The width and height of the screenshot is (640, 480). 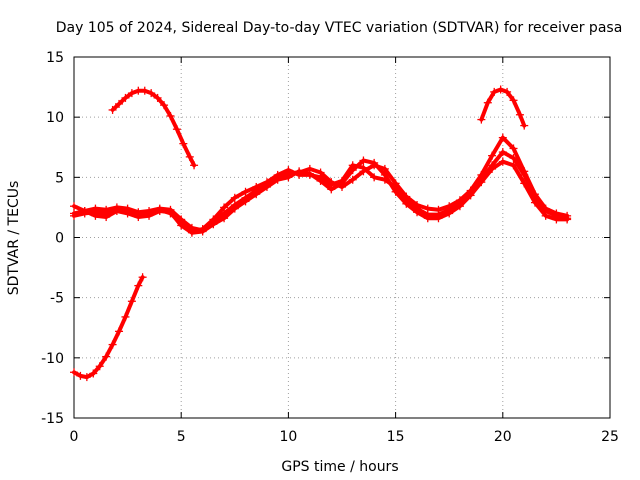 What do you see at coordinates (396, 437) in the screenshot?
I see `x-tick-label: 15` at bounding box center [396, 437].